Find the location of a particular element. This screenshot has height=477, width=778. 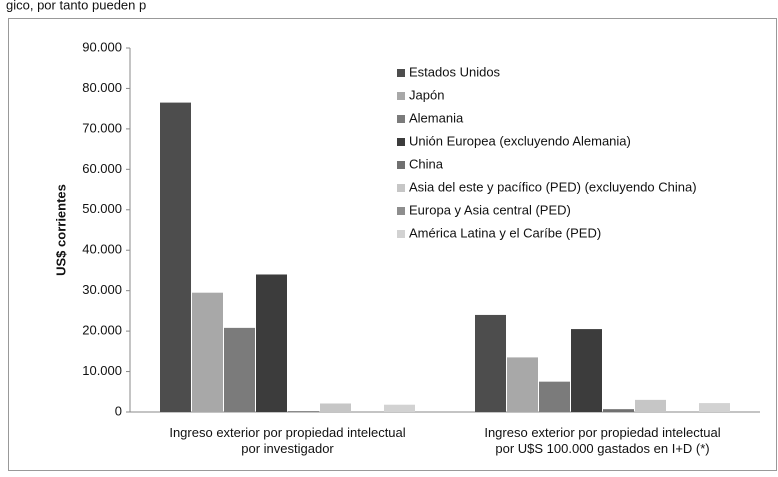

legend-label: Alemania is located at coordinates (436, 117).